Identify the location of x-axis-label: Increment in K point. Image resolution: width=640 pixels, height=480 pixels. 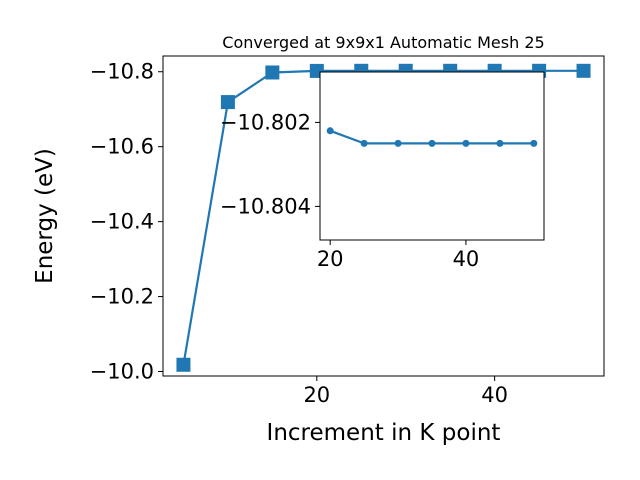
(384, 433).